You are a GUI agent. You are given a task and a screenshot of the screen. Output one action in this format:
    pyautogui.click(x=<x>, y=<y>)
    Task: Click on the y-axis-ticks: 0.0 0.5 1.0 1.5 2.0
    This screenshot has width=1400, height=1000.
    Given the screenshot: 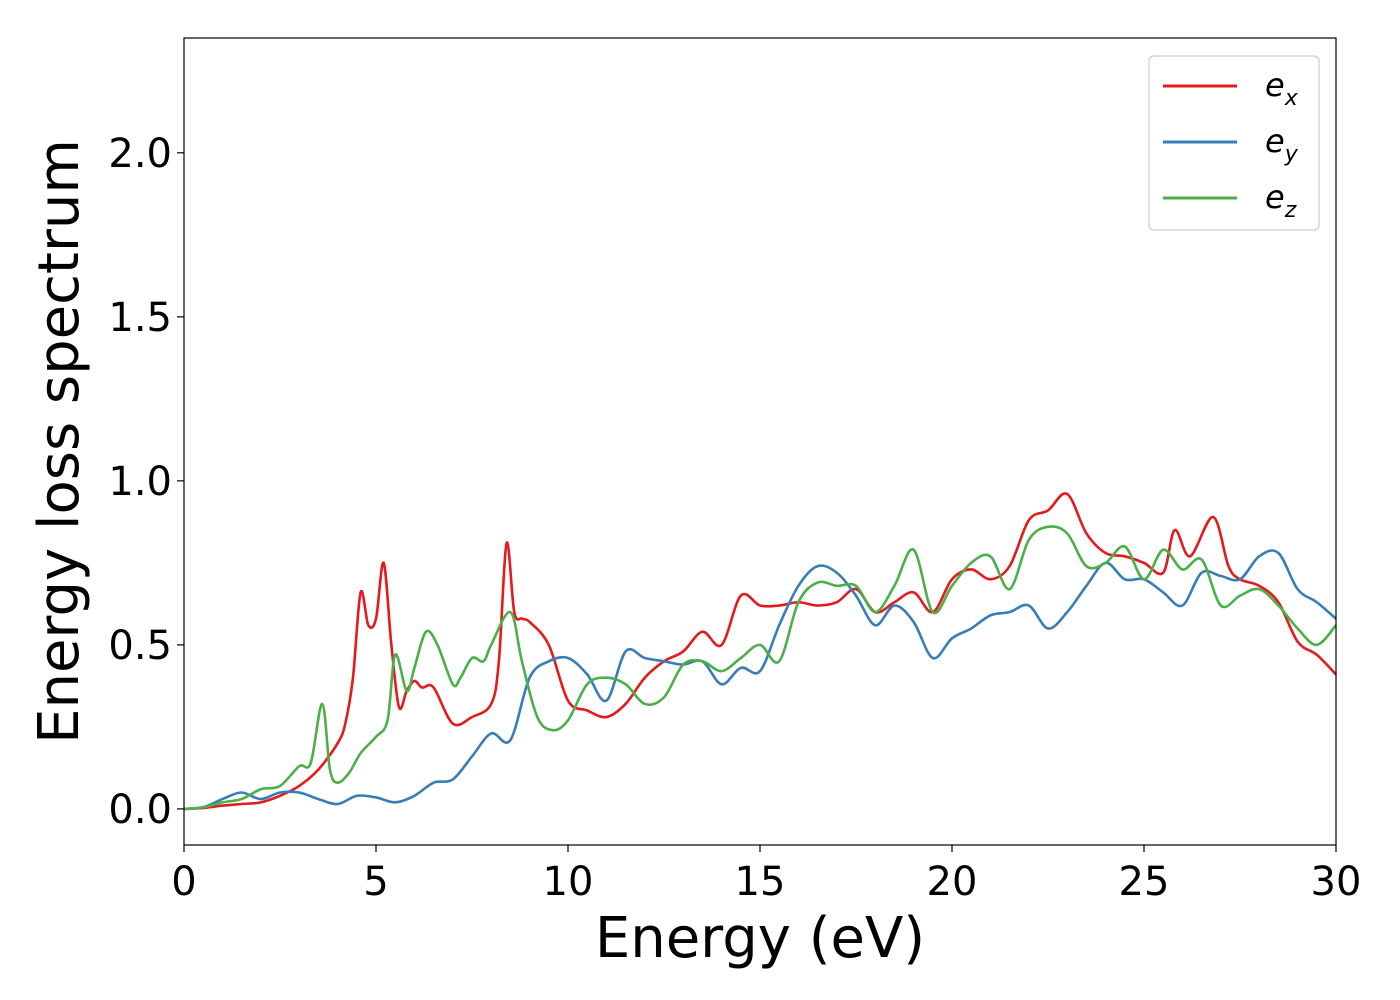 What is the action you would take?
    pyautogui.click(x=146, y=482)
    